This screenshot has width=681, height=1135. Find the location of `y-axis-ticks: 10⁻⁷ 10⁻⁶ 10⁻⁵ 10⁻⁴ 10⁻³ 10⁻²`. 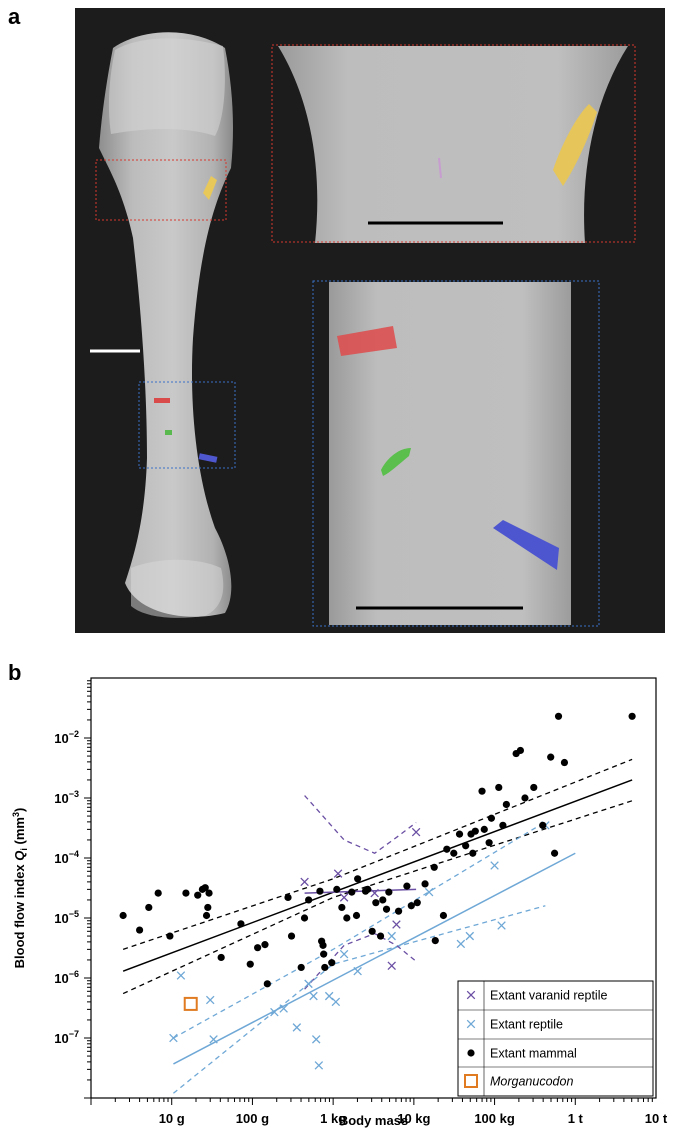

y-axis-ticks: 10⁻⁷ 10⁻⁶ 10⁻⁵ 10⁻⁴ 10⁻³ 10⁻² is located at coordinates (72, 889).